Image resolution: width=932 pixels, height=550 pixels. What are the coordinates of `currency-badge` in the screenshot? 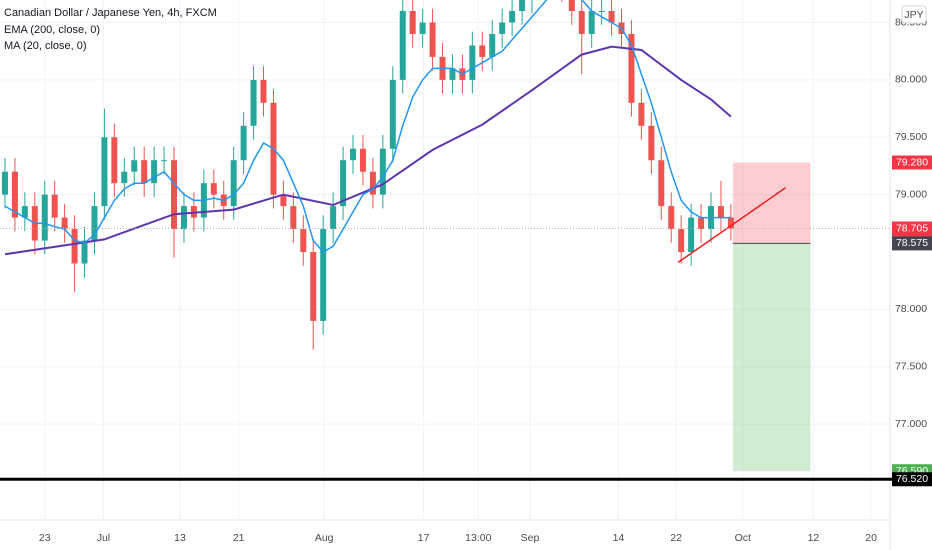 It's located at (914, 14).